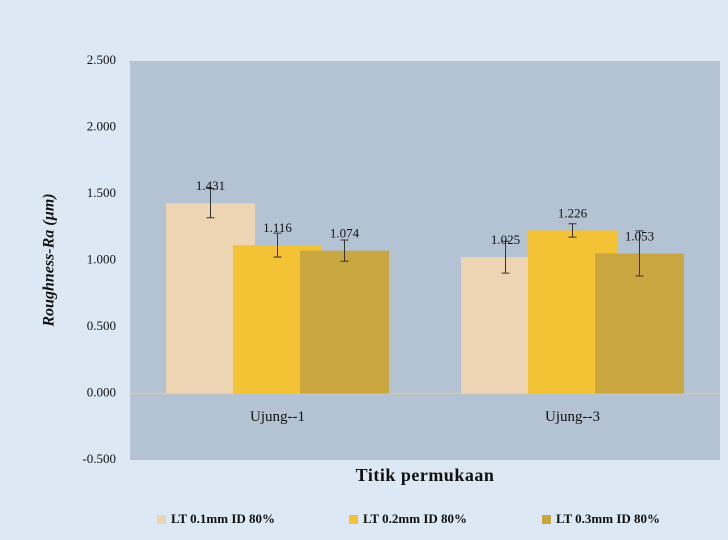 This screenshot has height=540, width=728. What do you see at coordinates (49, 260) in the screenshot?
I see `y-axis-title: Roughness-Ra (µm)` at bounding box center [49, 260].